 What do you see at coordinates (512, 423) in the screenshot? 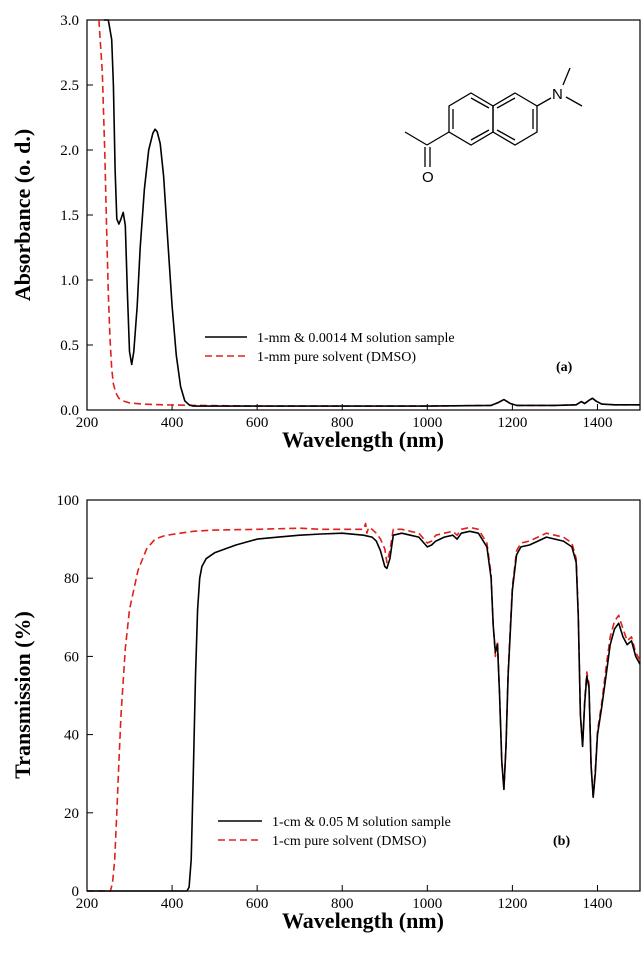
I see `absorbance-x-tick-label: 1200` at bounding box center [512, 423].